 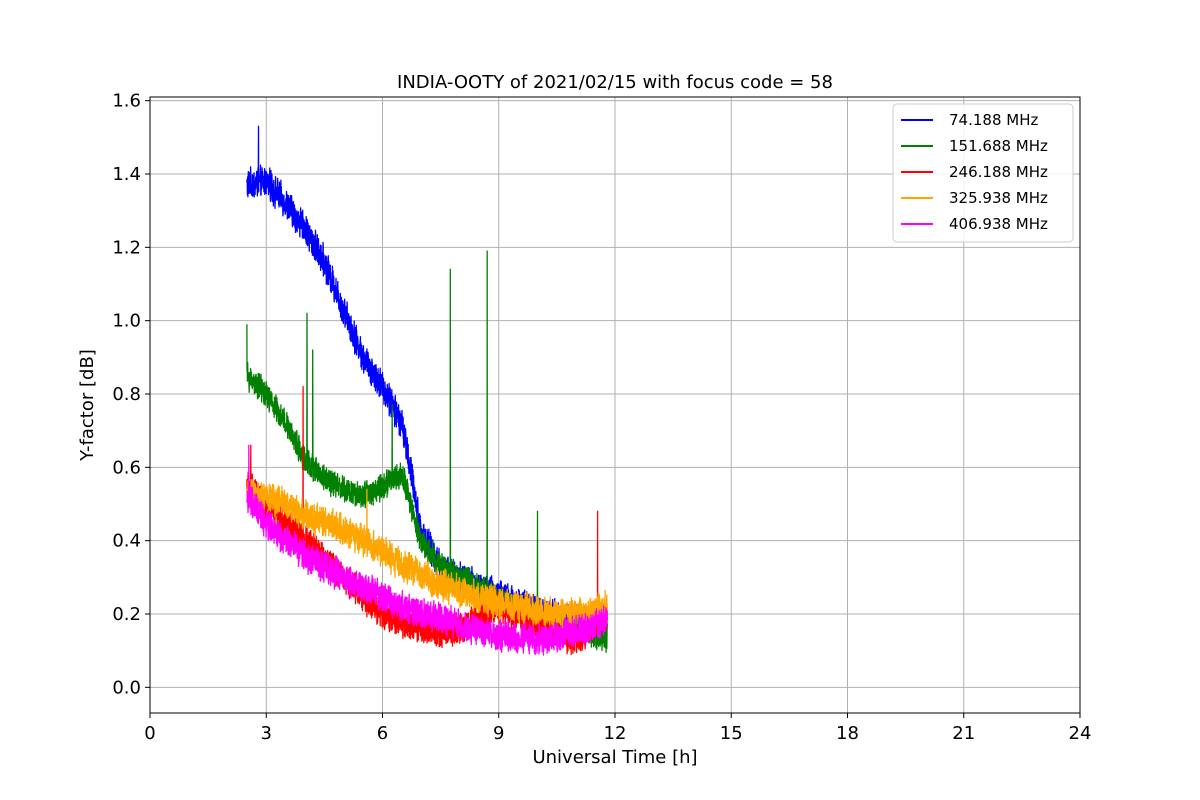 I want to click on y-tick-label: 0.0, so click(x=126, y=687).